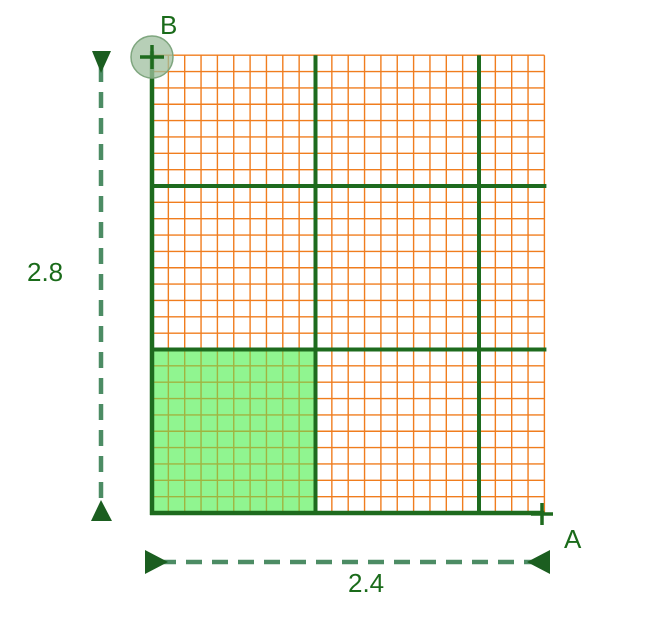 The image size is (650, 624). Describe the element at coordinates (45, 272) in the screenshot. I see `height-value-label: 2.8` at that location.